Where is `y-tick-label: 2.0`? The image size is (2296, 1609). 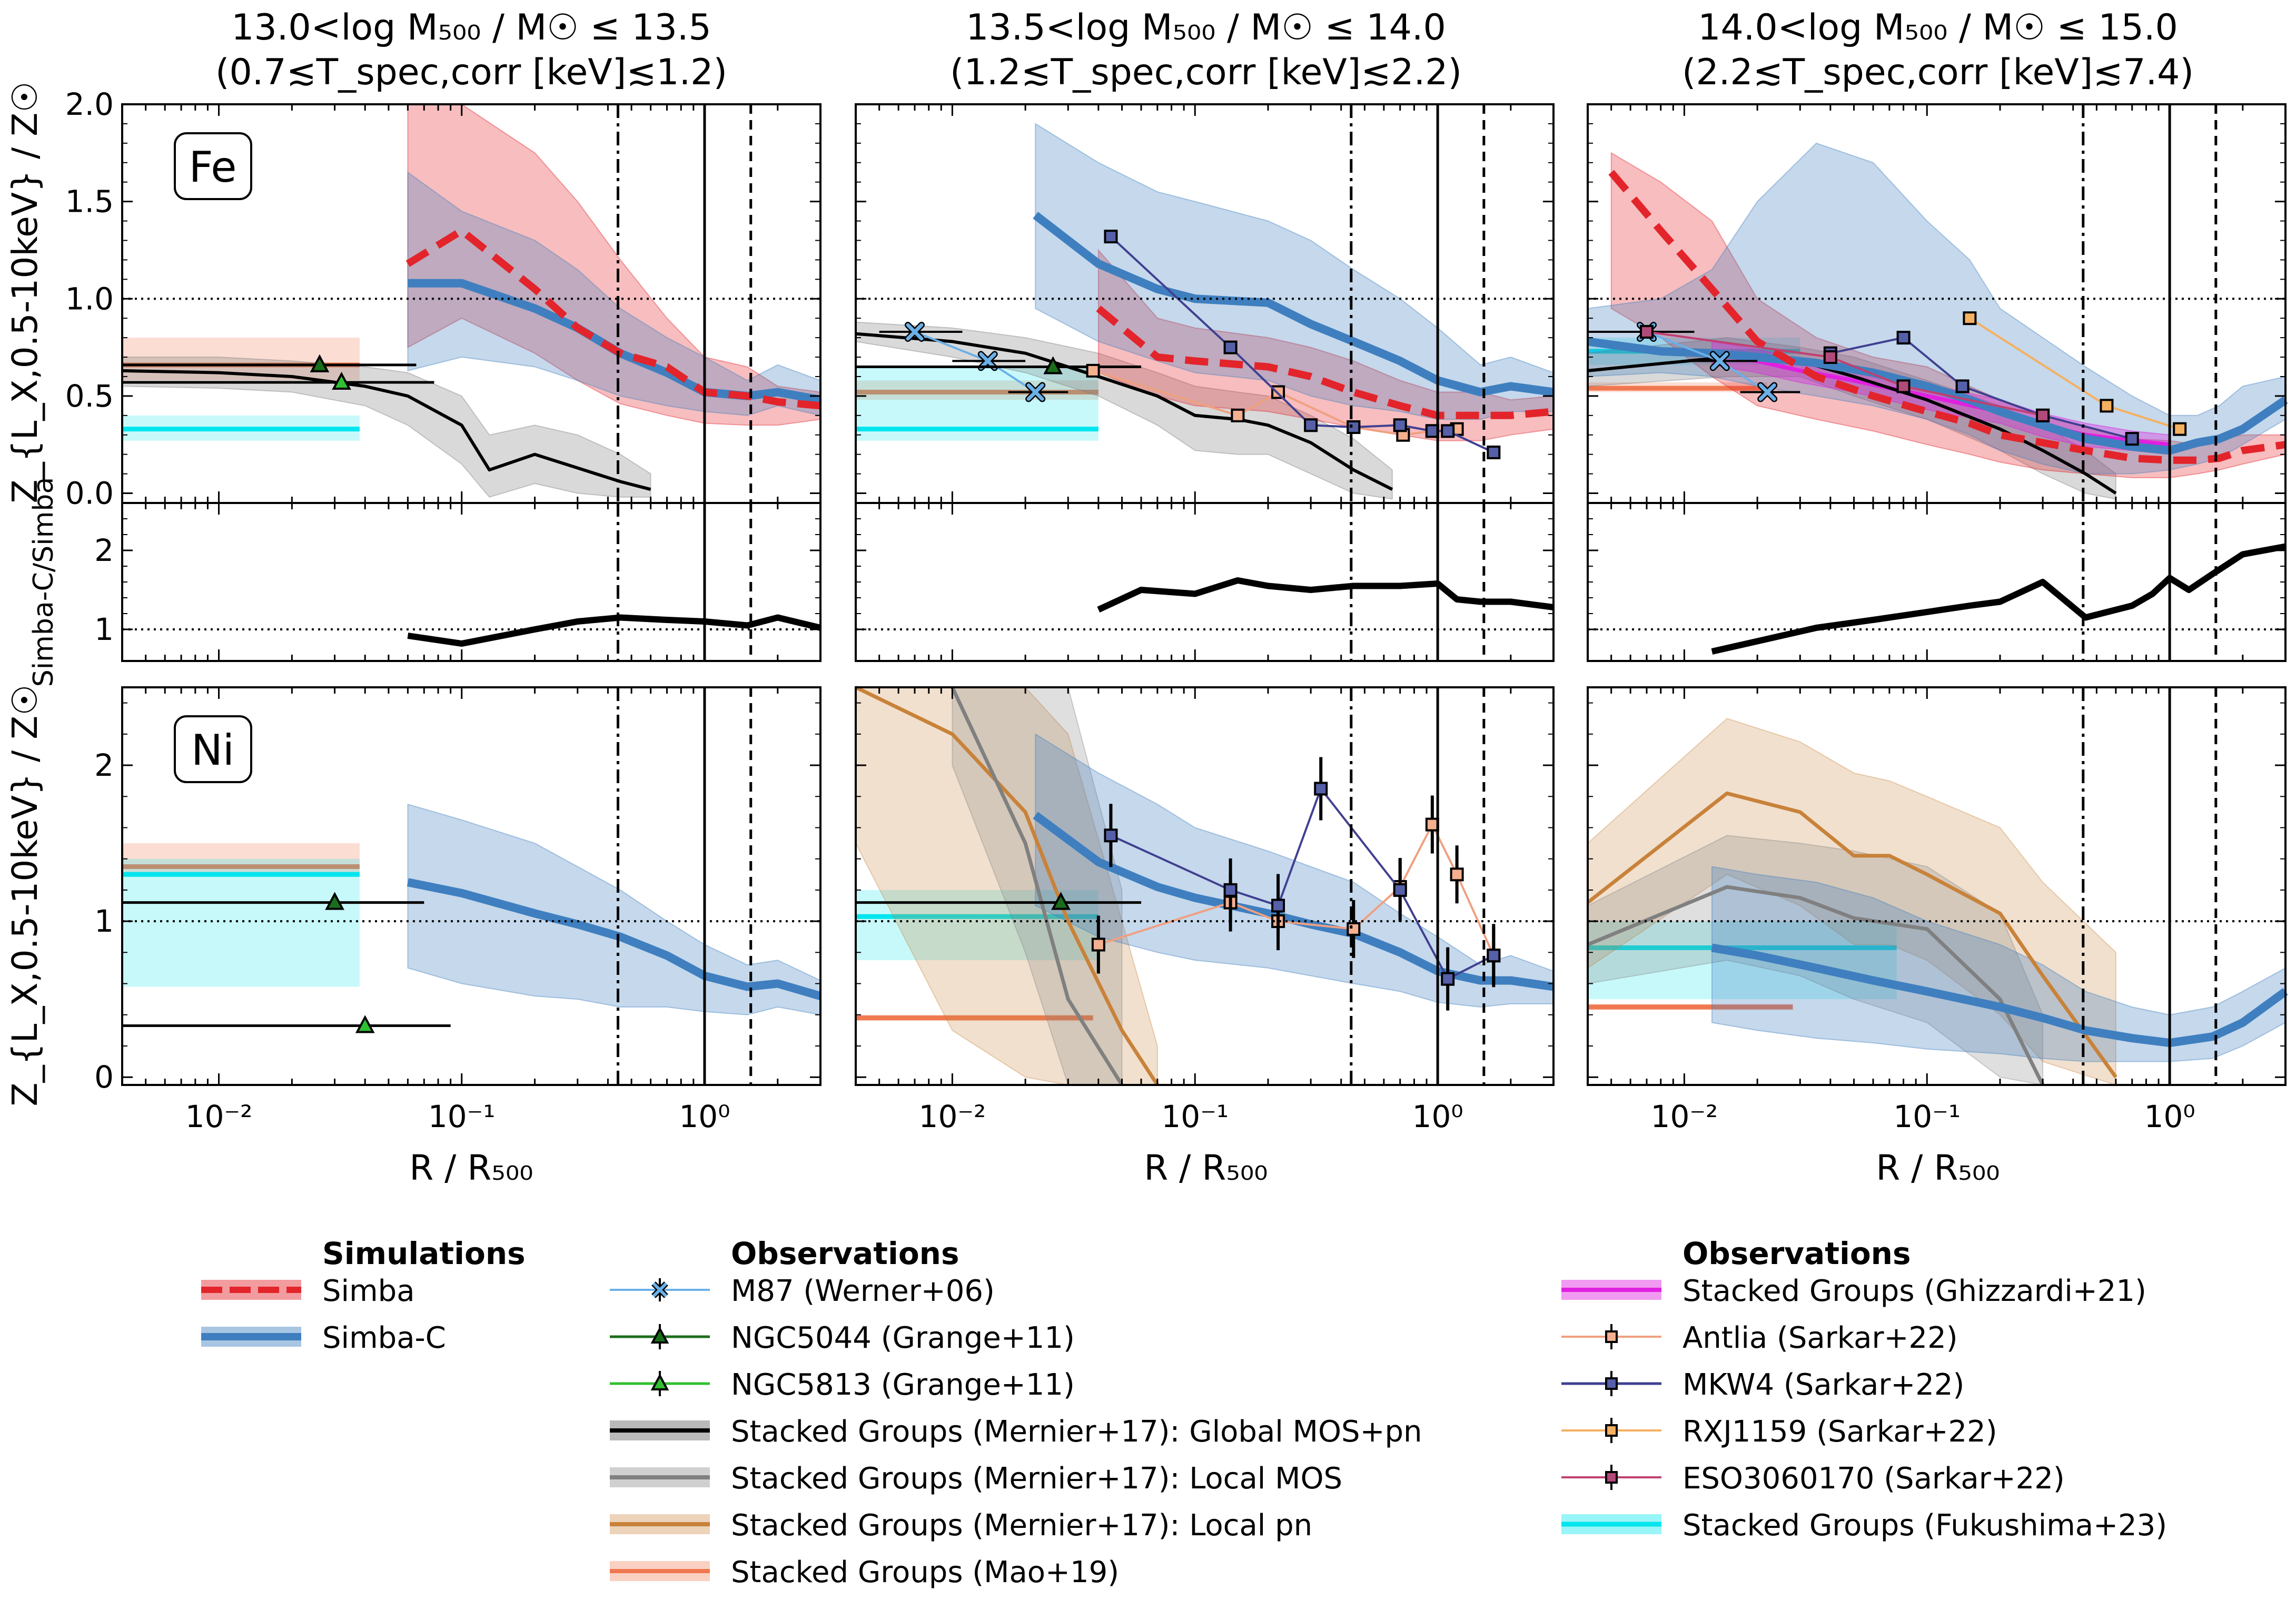
y-tick-label: 2.0 is located at coordinates (89, 104).